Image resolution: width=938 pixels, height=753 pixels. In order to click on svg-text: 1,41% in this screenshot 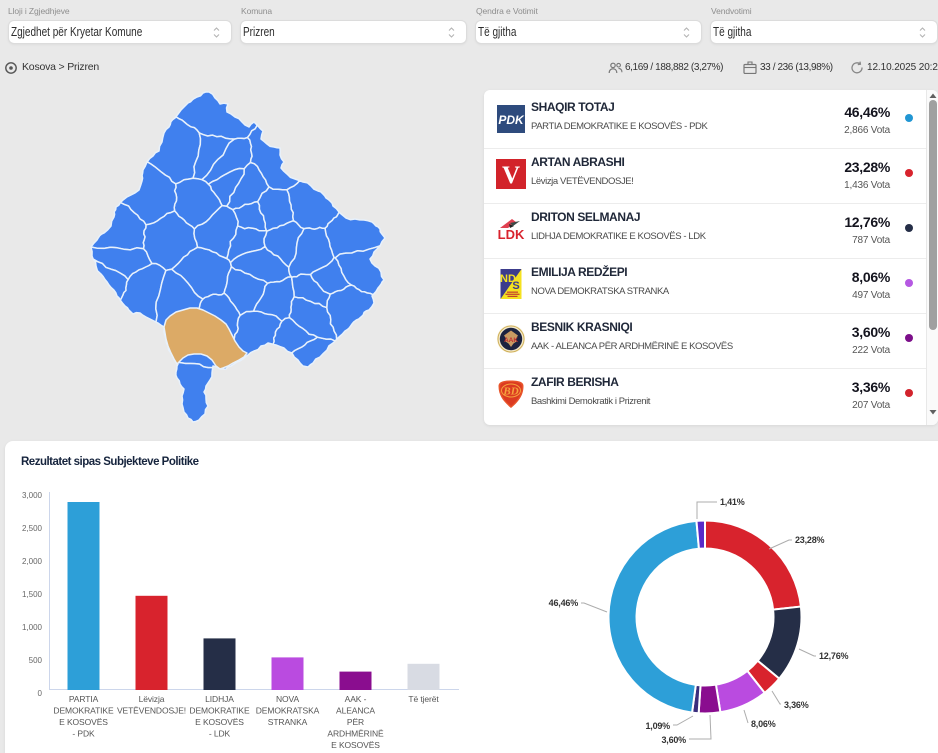, I will do `click(732, 502)`.